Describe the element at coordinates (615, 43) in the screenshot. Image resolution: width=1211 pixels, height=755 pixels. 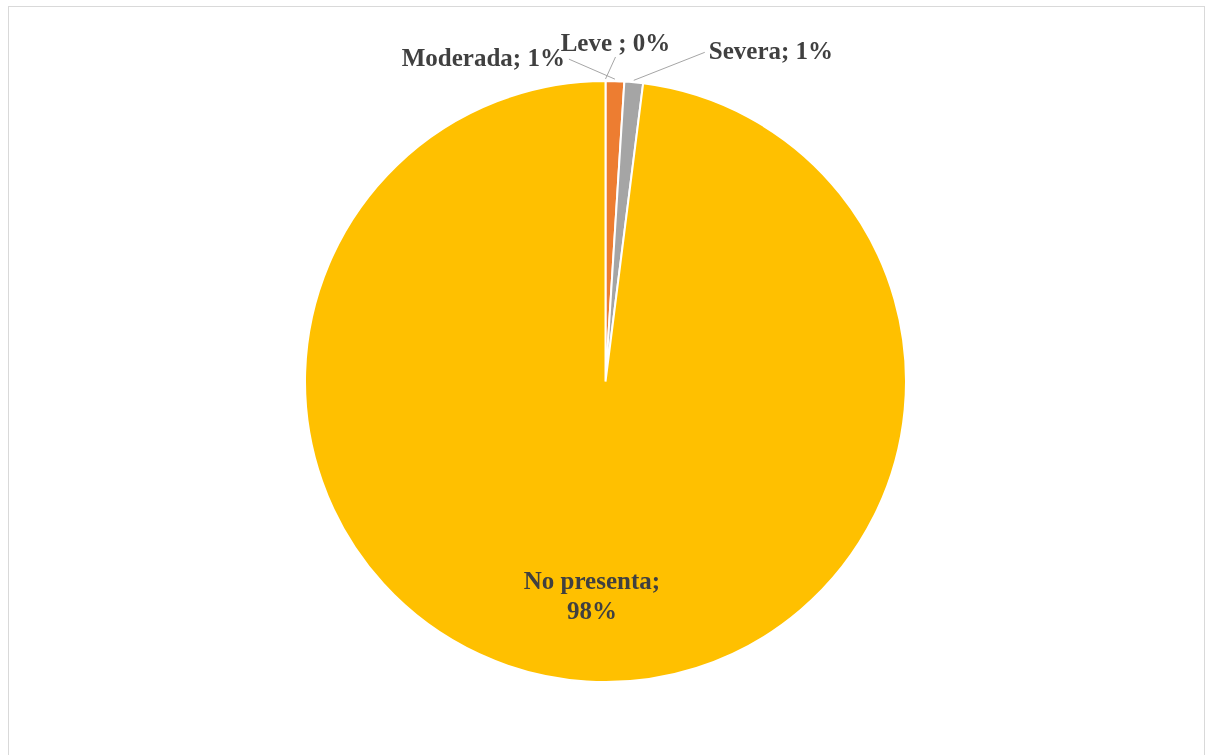
I see `category-label: Leve ; 0%` at that location.